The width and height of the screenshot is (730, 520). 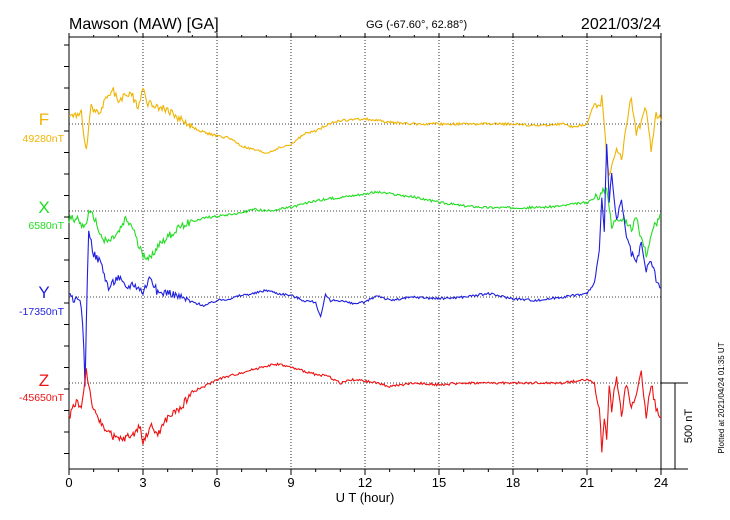 I want to click on series-line-F, so click(x=365, y=132).